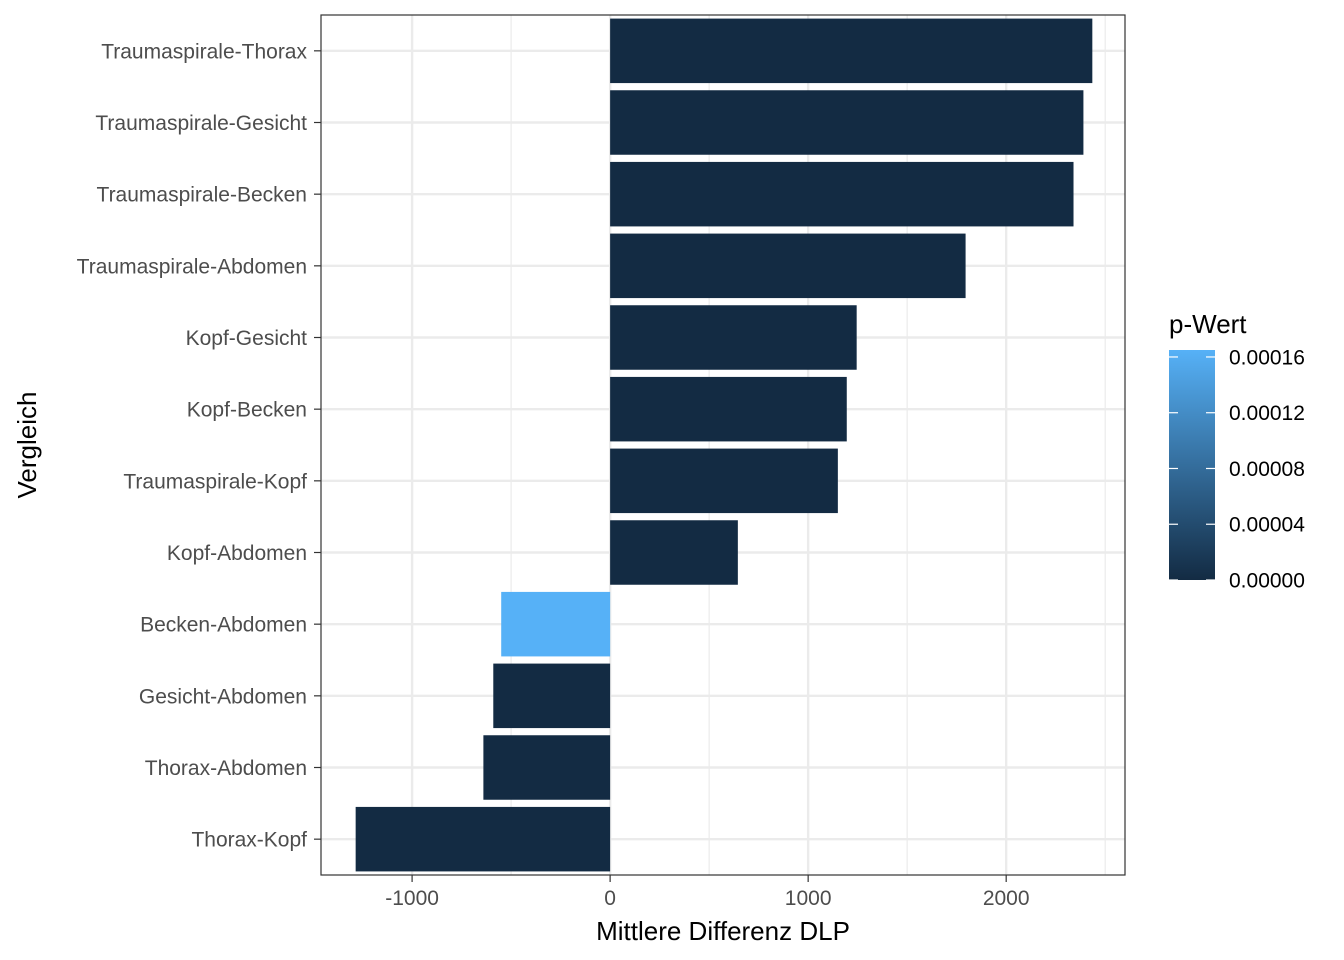 This screenshot has width=1344, height=960. I want to click on x-tick-label: 2000, so click(1006, 898).